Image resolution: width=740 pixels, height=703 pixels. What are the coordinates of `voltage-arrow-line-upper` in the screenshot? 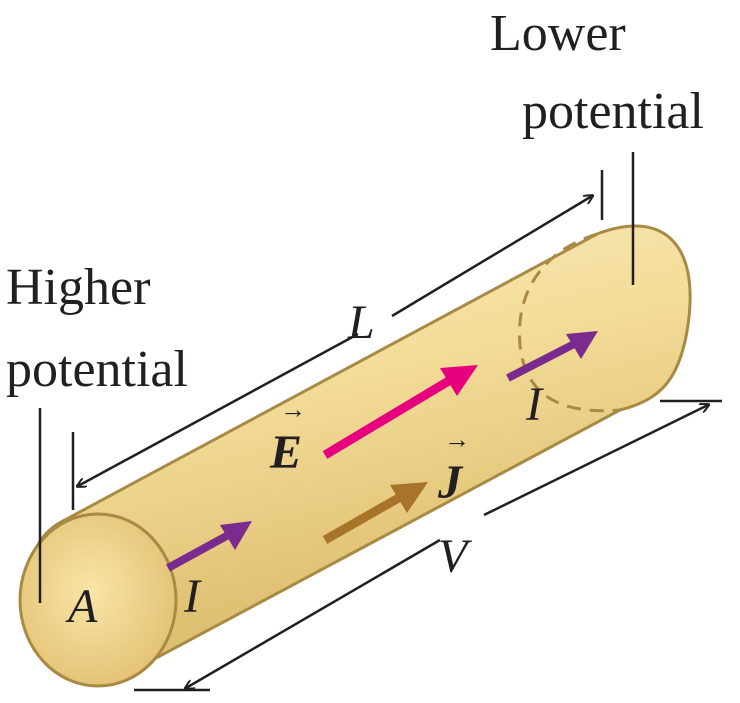 It's located at (595, 461).